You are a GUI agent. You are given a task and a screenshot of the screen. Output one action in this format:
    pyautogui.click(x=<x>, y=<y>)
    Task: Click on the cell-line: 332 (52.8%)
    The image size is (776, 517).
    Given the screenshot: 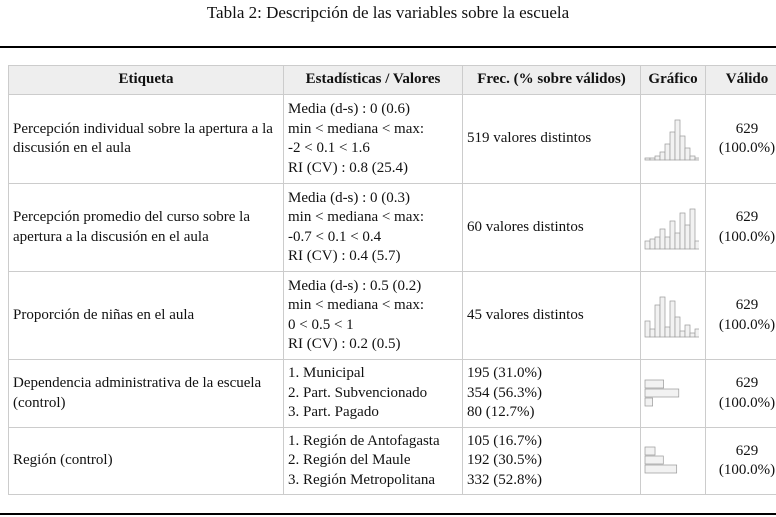 What is the action you would take?
    pyautogui.click(x=504, y=479)
    